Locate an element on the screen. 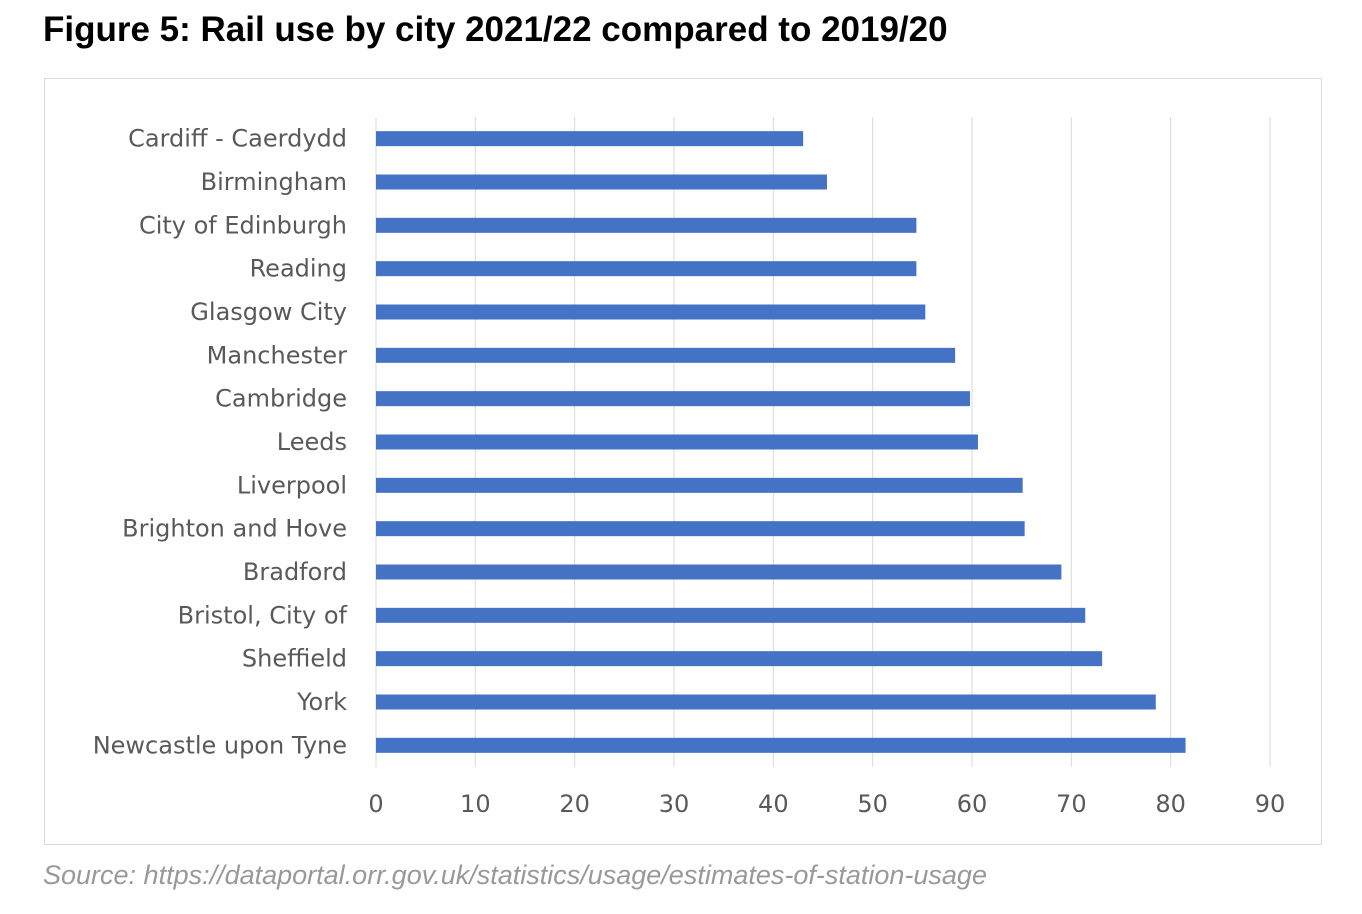 The width and height of the screenshot is (1362, 914). x-tick-label: 60 is located at coordinates (972, 804).